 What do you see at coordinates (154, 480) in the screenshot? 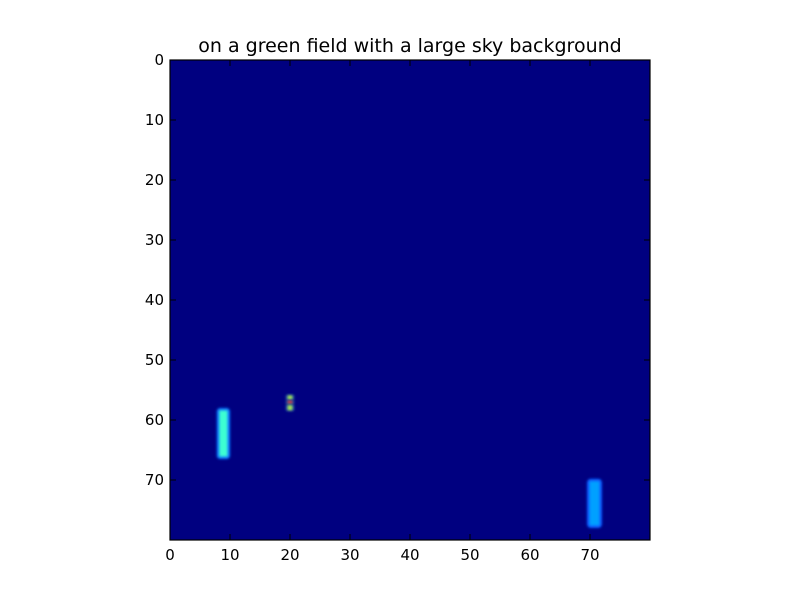
I see `y-tick-label: 70` at bounding box center [154, 480].